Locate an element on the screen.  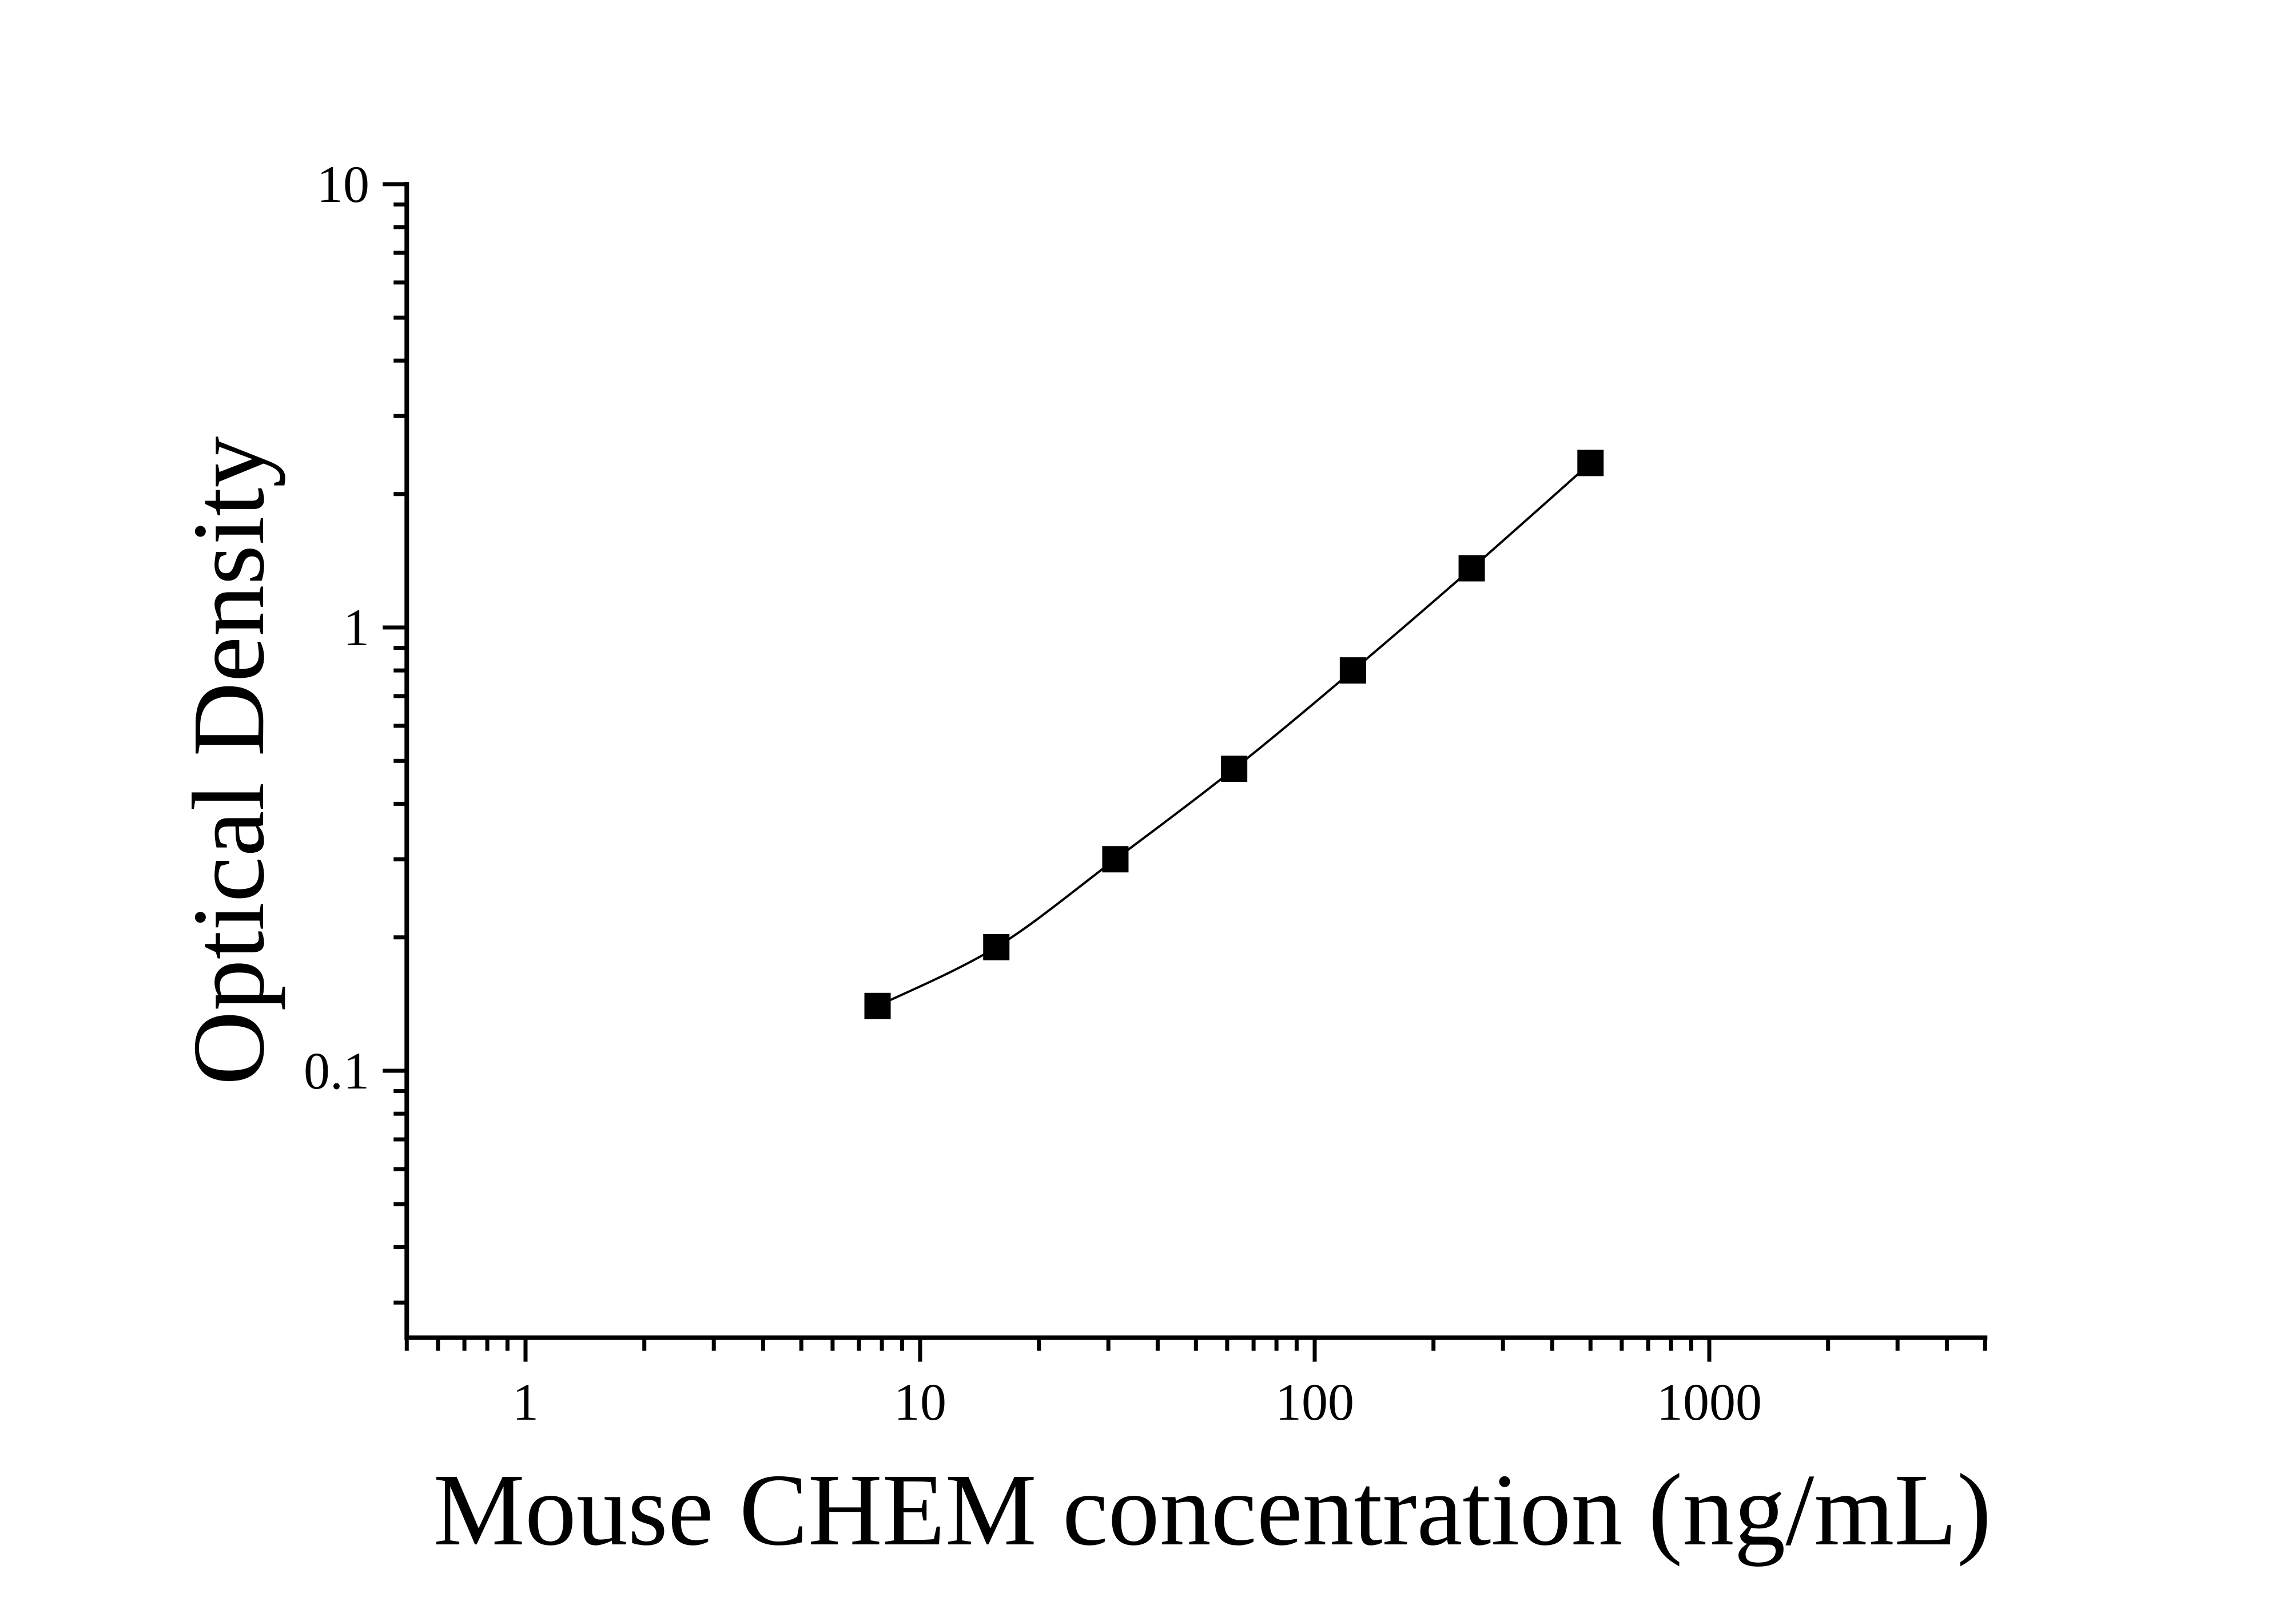
x-axis-tick-label: 1 is located at coordinates (526, 1402).